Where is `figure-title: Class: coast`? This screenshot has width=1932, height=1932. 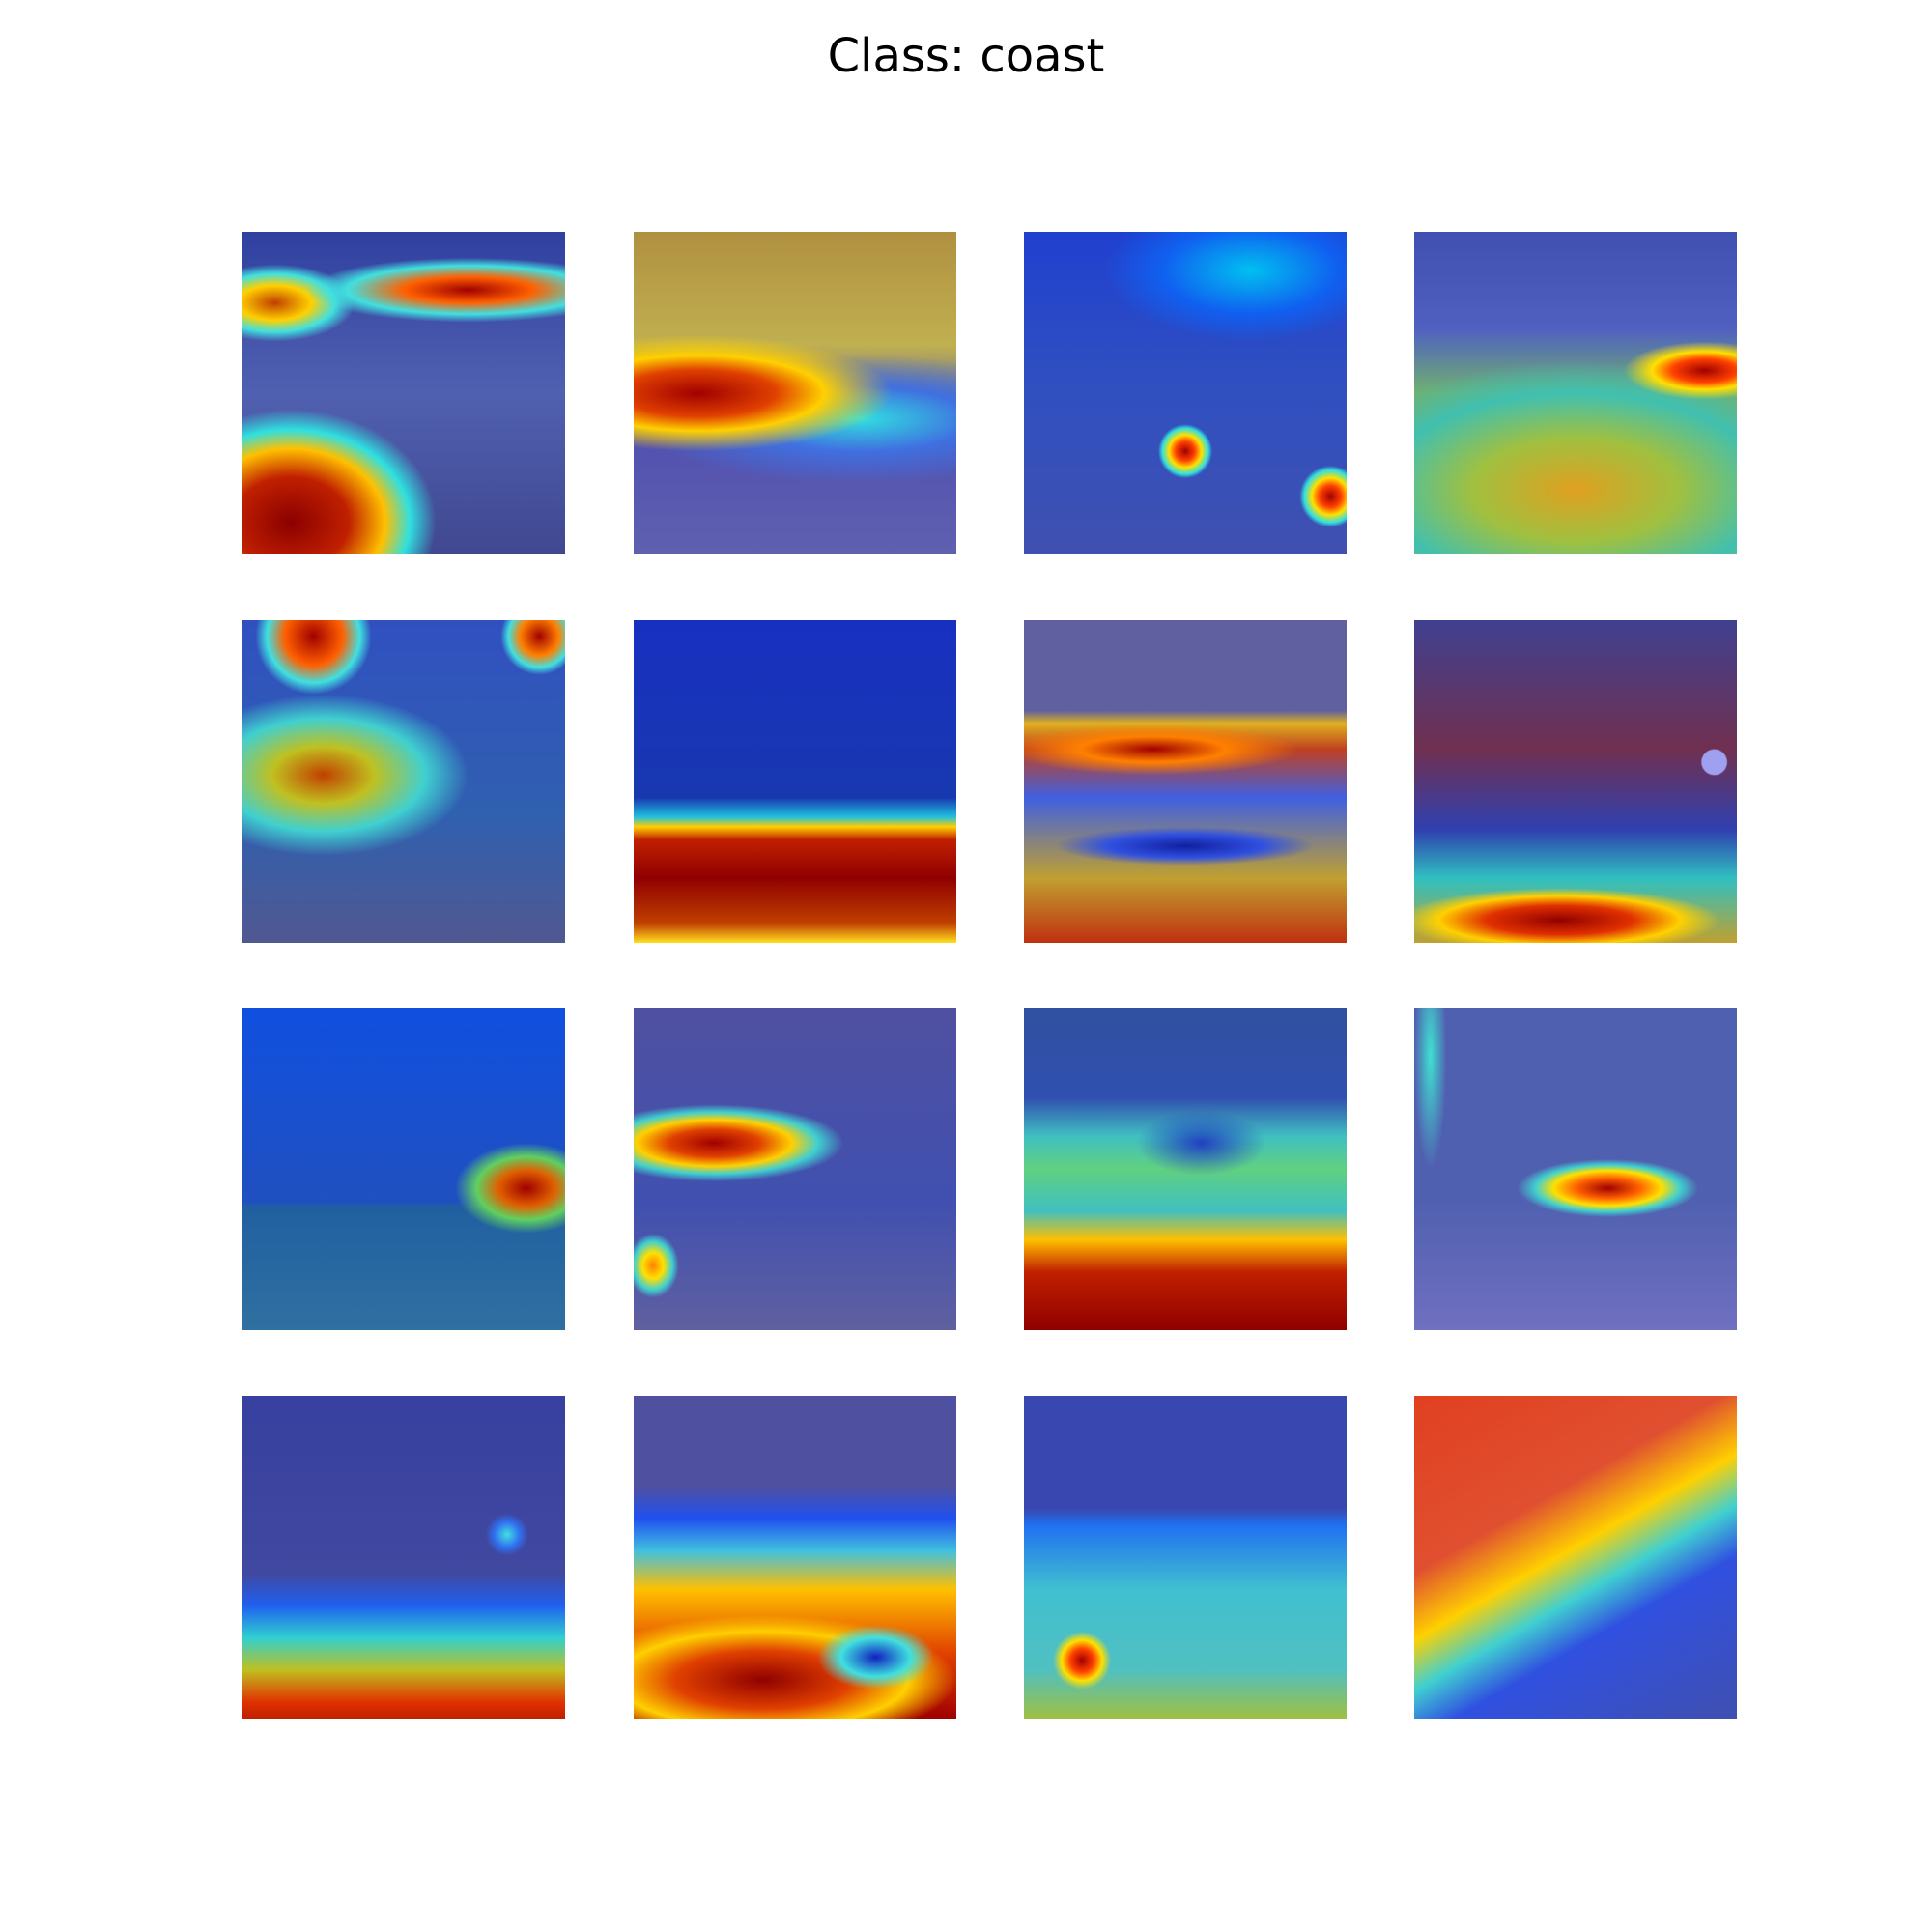 figure-title: Class: coast is located at coordinates (966, 56).